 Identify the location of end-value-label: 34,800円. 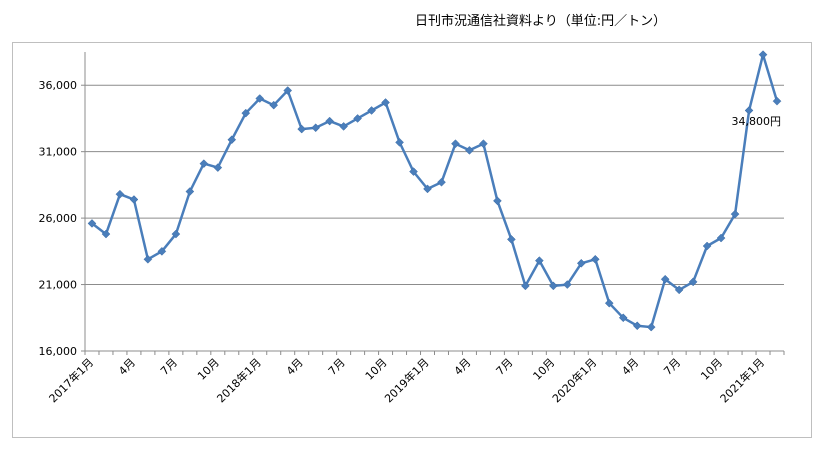
(757, 121).